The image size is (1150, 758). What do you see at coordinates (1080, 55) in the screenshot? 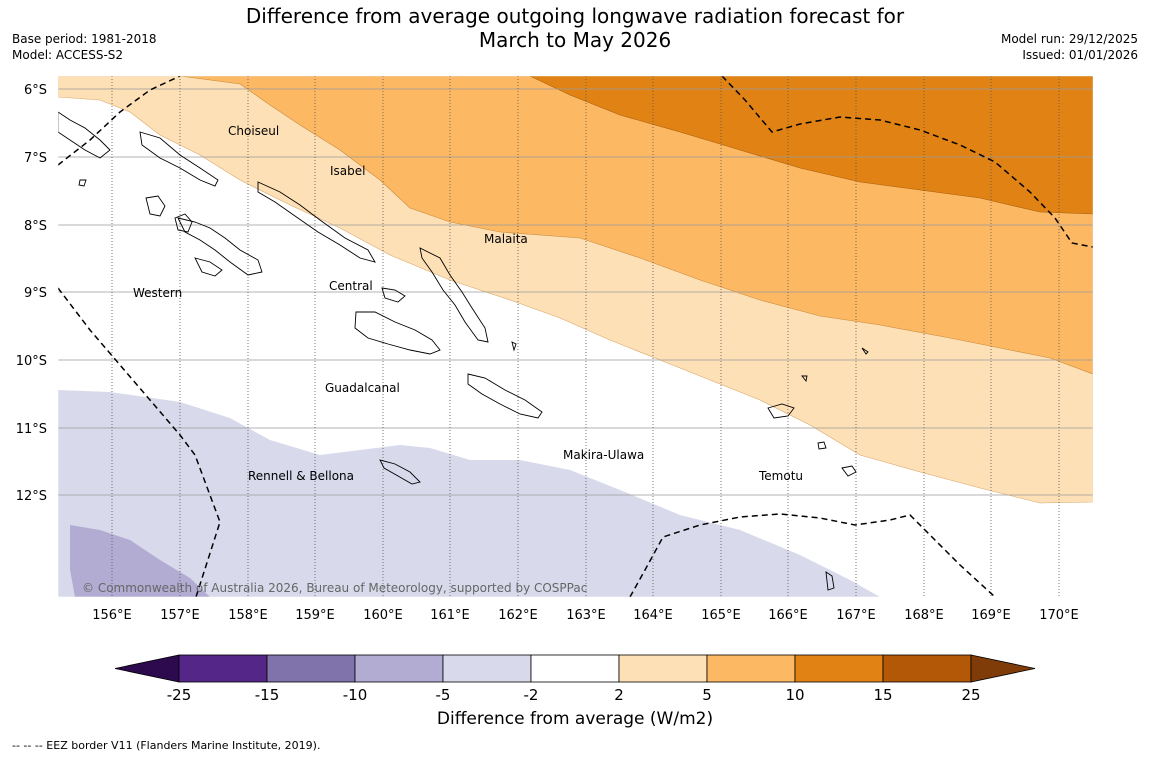
I see `issued-date: Issued: 01/01/2026` at bounding box center [1080, 55].